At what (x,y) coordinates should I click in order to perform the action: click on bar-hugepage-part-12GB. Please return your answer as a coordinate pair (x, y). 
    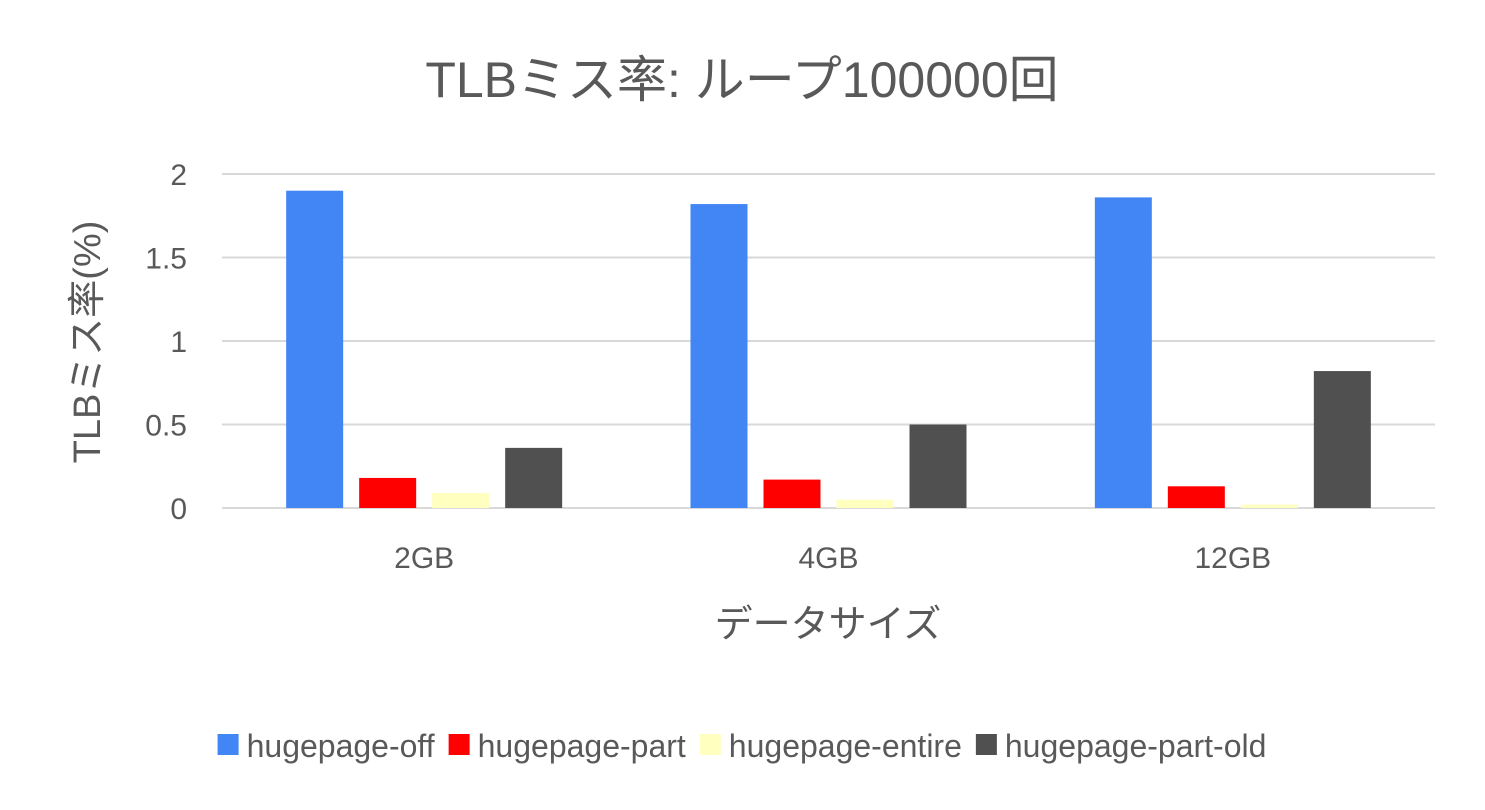
    Looking at the image, I should click on (1196, 497).